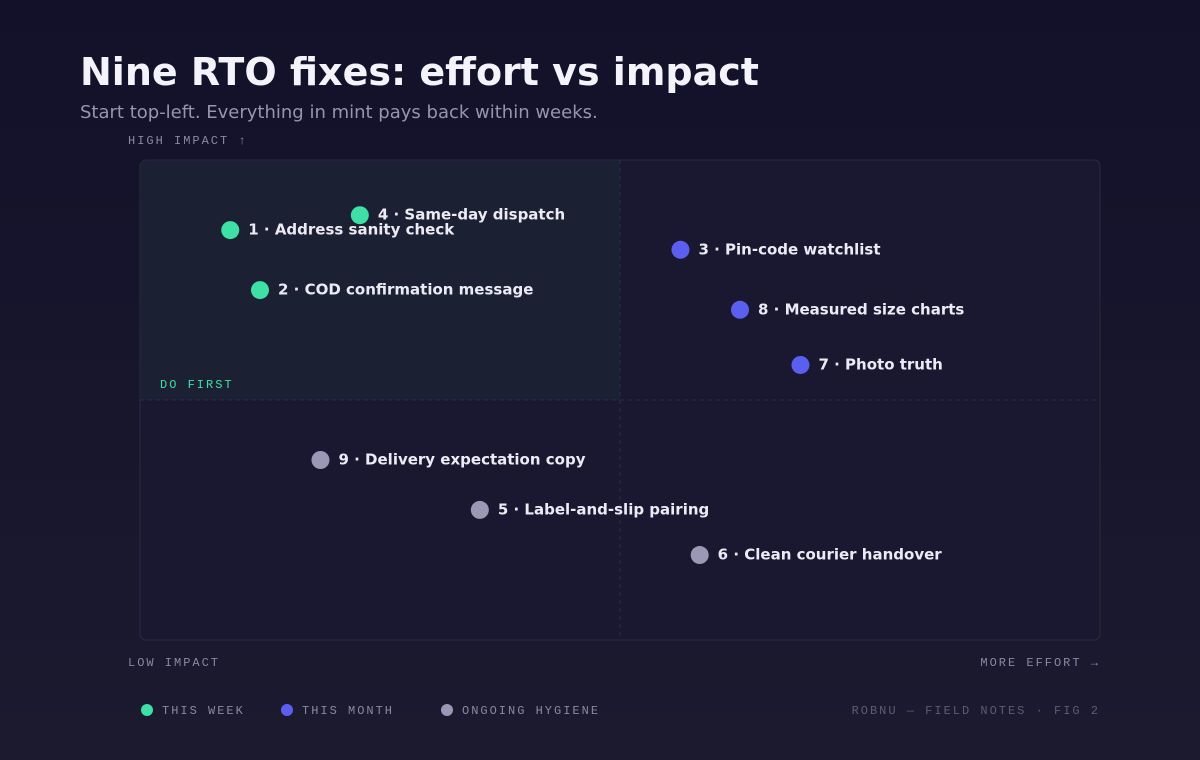 Image resolution: width=1200 pixels, height=760 pixels. I want to click on do-first-quadrant, so click(380, 280).